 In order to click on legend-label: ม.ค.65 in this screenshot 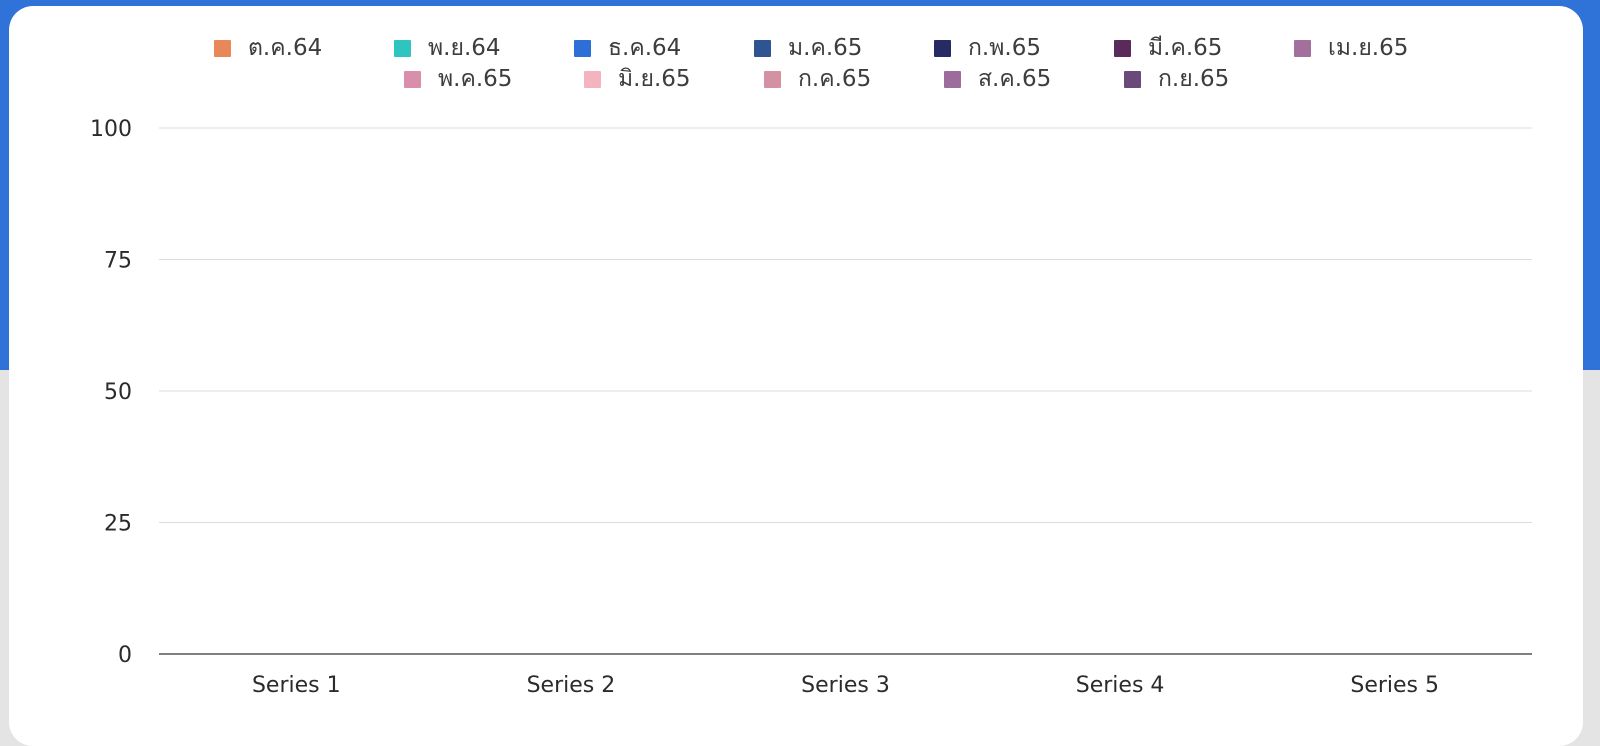, I will do `click(825, 48)`.